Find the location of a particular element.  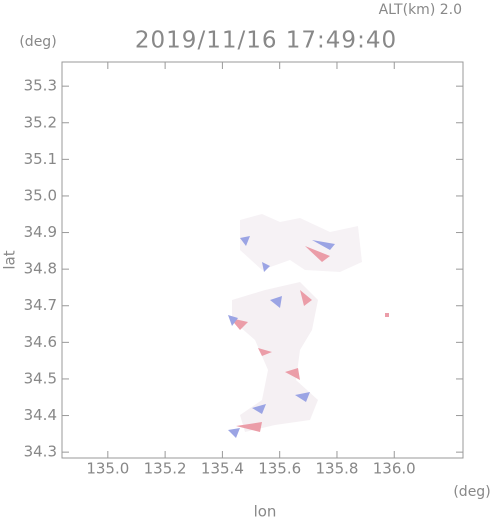

x-axis-label: lon is located at coordinates (265, 512).